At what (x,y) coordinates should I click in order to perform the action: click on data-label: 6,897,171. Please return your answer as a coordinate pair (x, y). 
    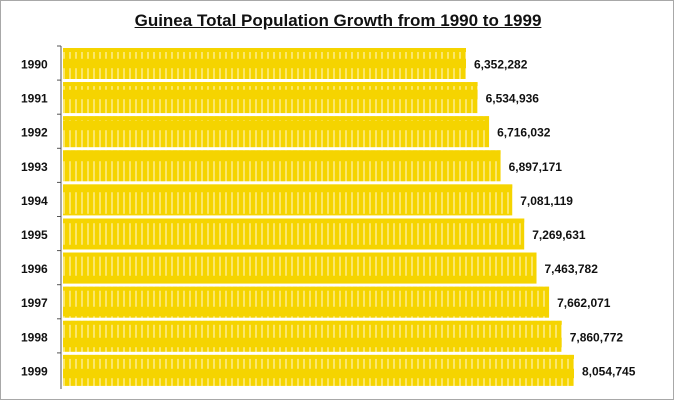
    Looking at the image, I should click on (536, 167).